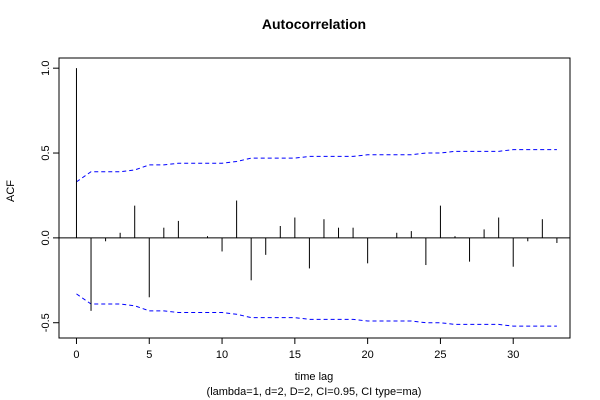 The width and height of the screenshot is (600, 400). Describe the element at coordinates (149, 355) in the screenshot. I see `x-tick-label-5: 5` at that location.